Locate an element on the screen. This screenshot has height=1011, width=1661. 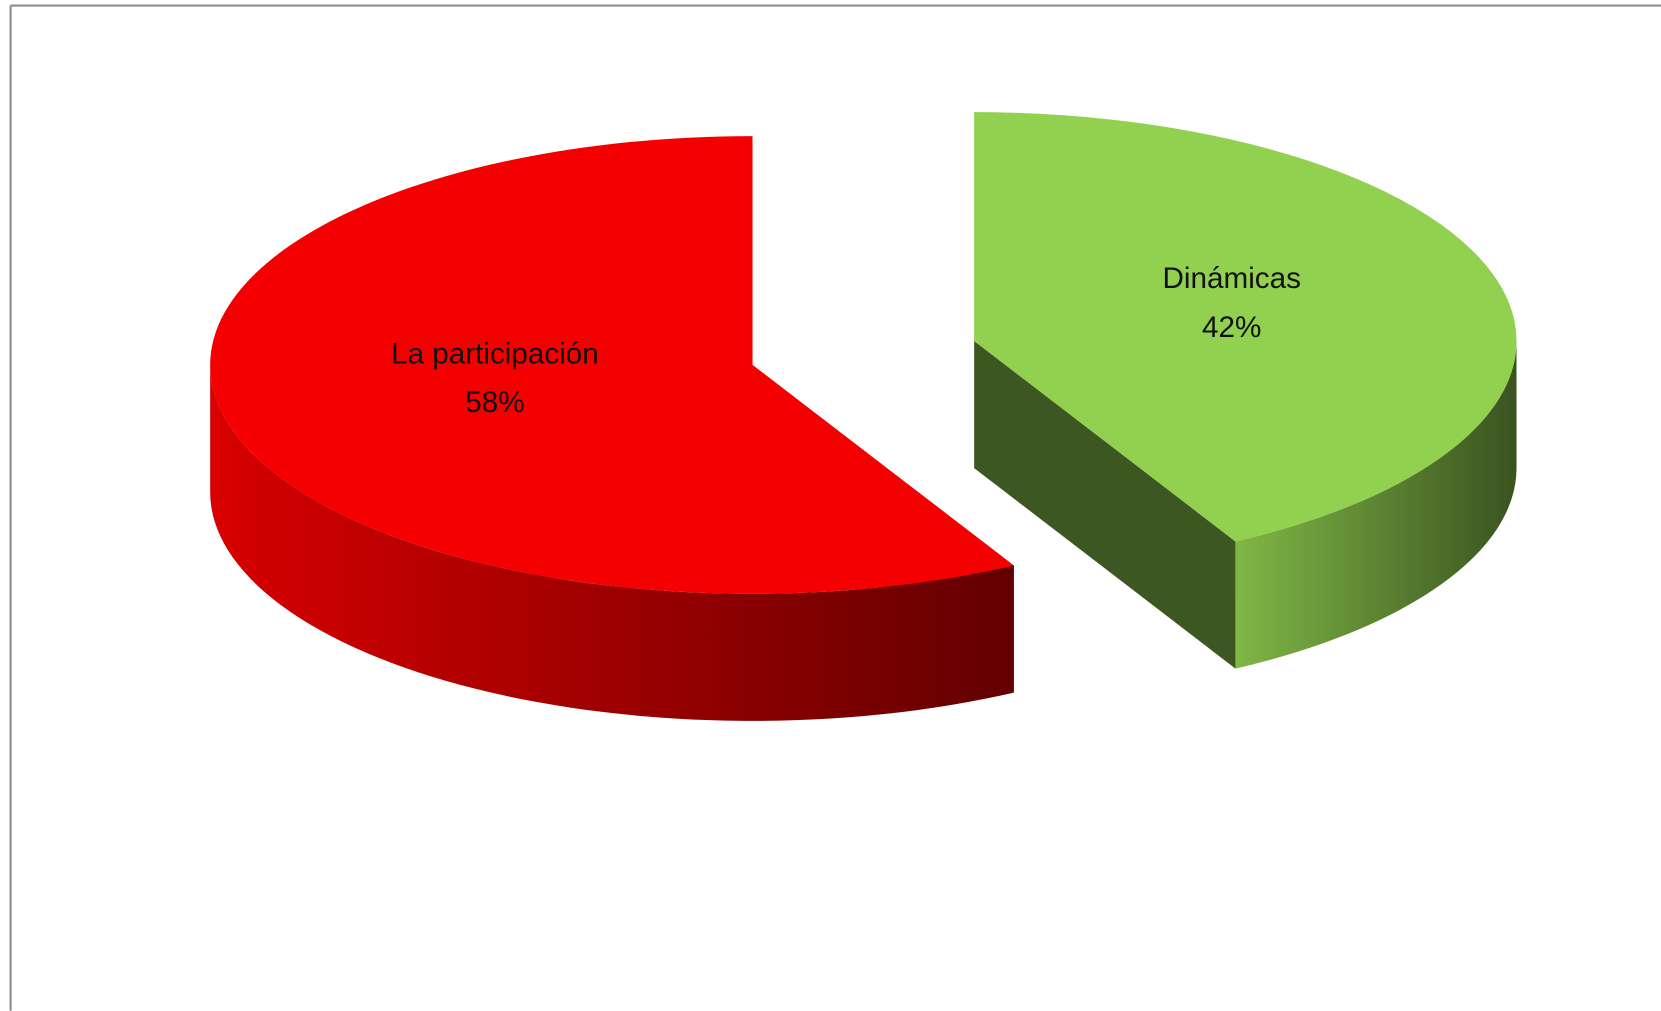
slice-radial-wall is located at coordinates (1105, 504).